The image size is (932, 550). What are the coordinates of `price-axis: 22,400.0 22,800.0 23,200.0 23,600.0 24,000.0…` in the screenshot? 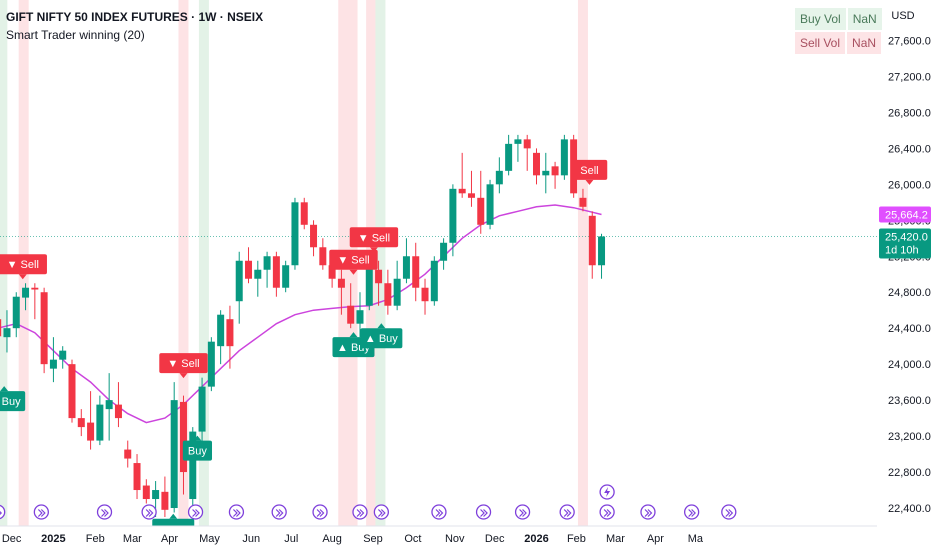 It's located at (904, 275).